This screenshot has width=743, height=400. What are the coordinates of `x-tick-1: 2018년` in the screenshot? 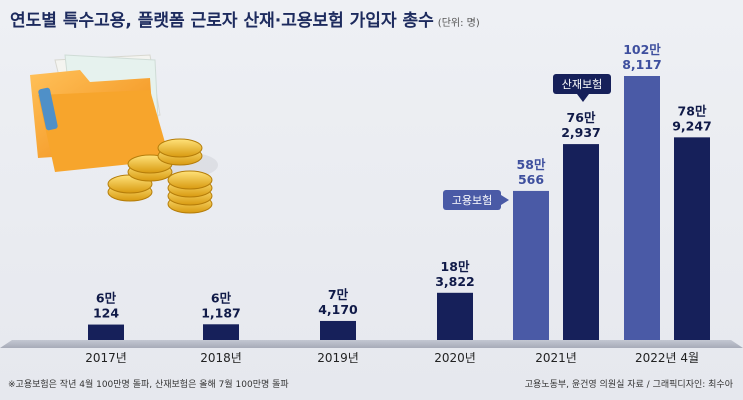 It's located at (221, 358).